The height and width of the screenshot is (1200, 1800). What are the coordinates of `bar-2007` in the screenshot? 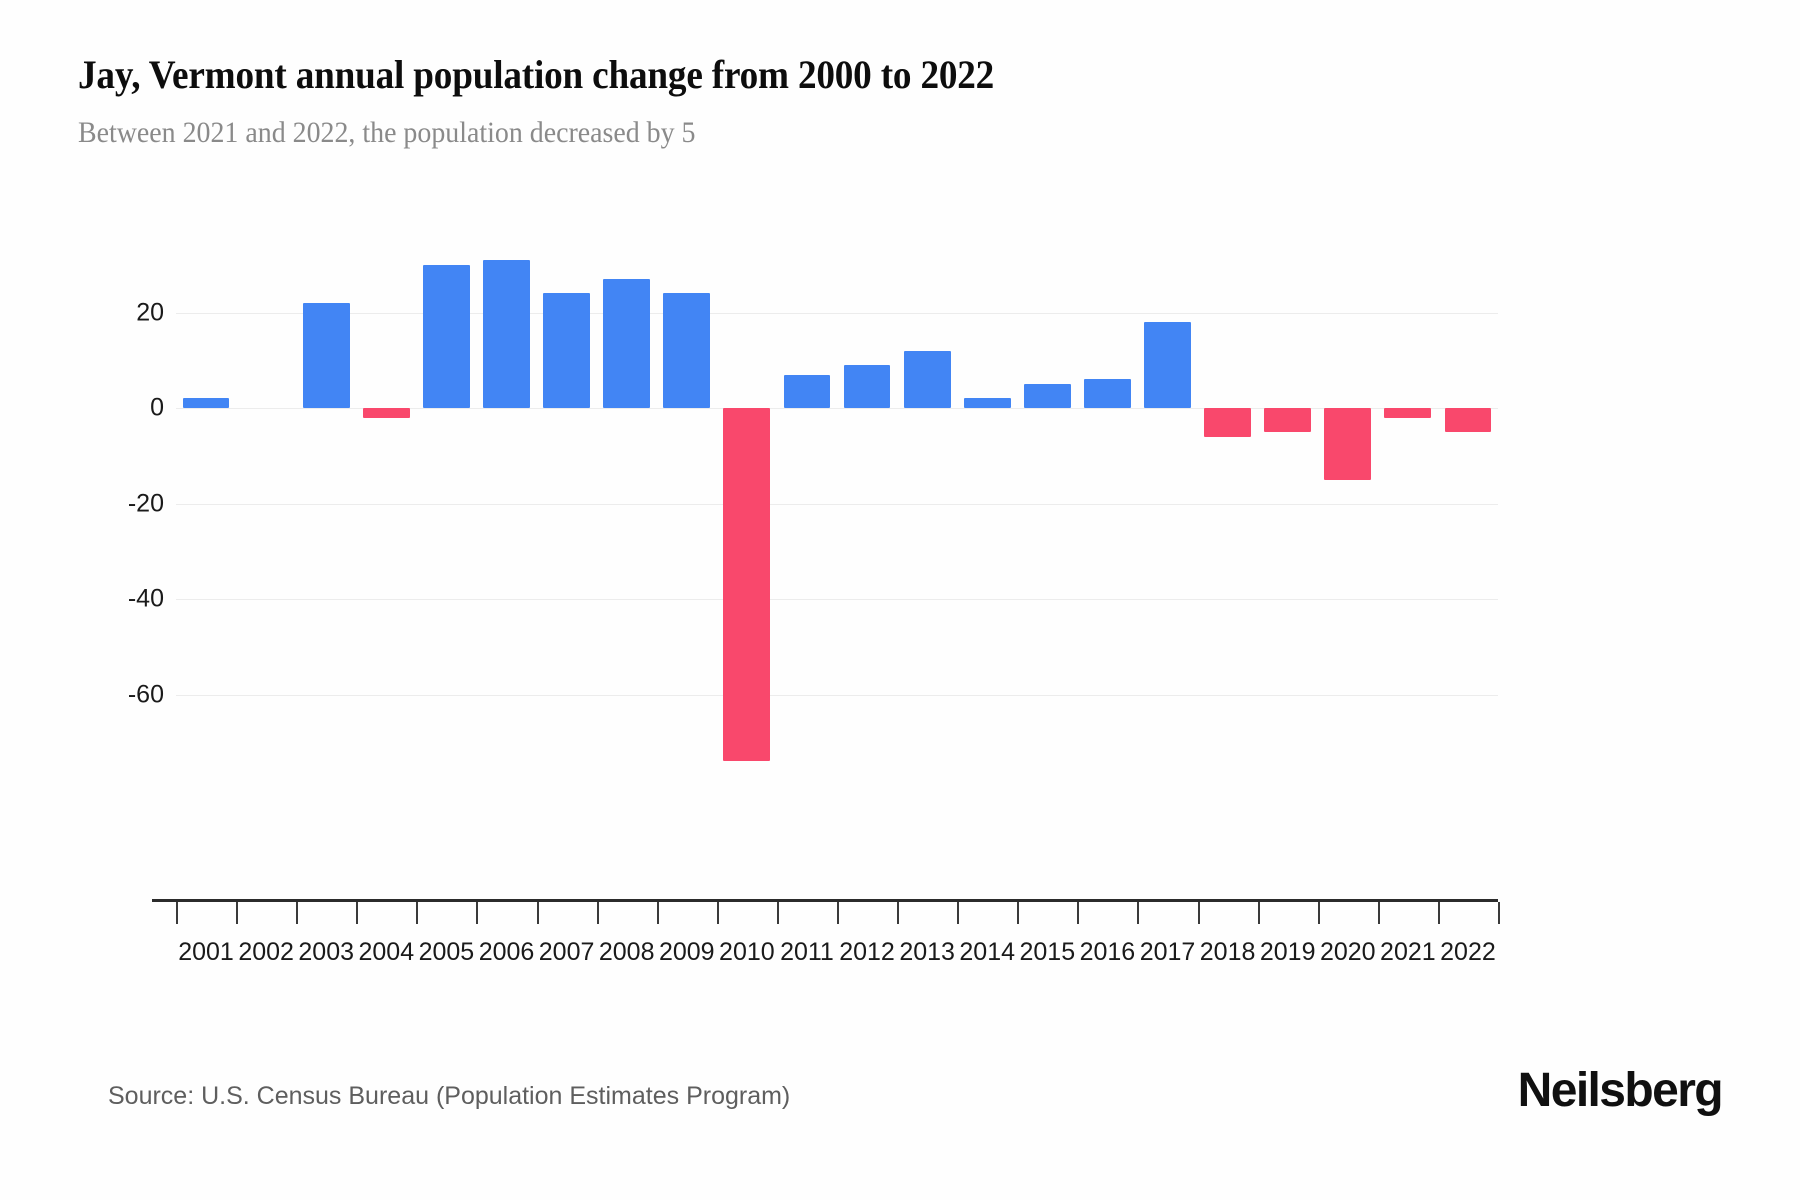 It's located at (566, 350).